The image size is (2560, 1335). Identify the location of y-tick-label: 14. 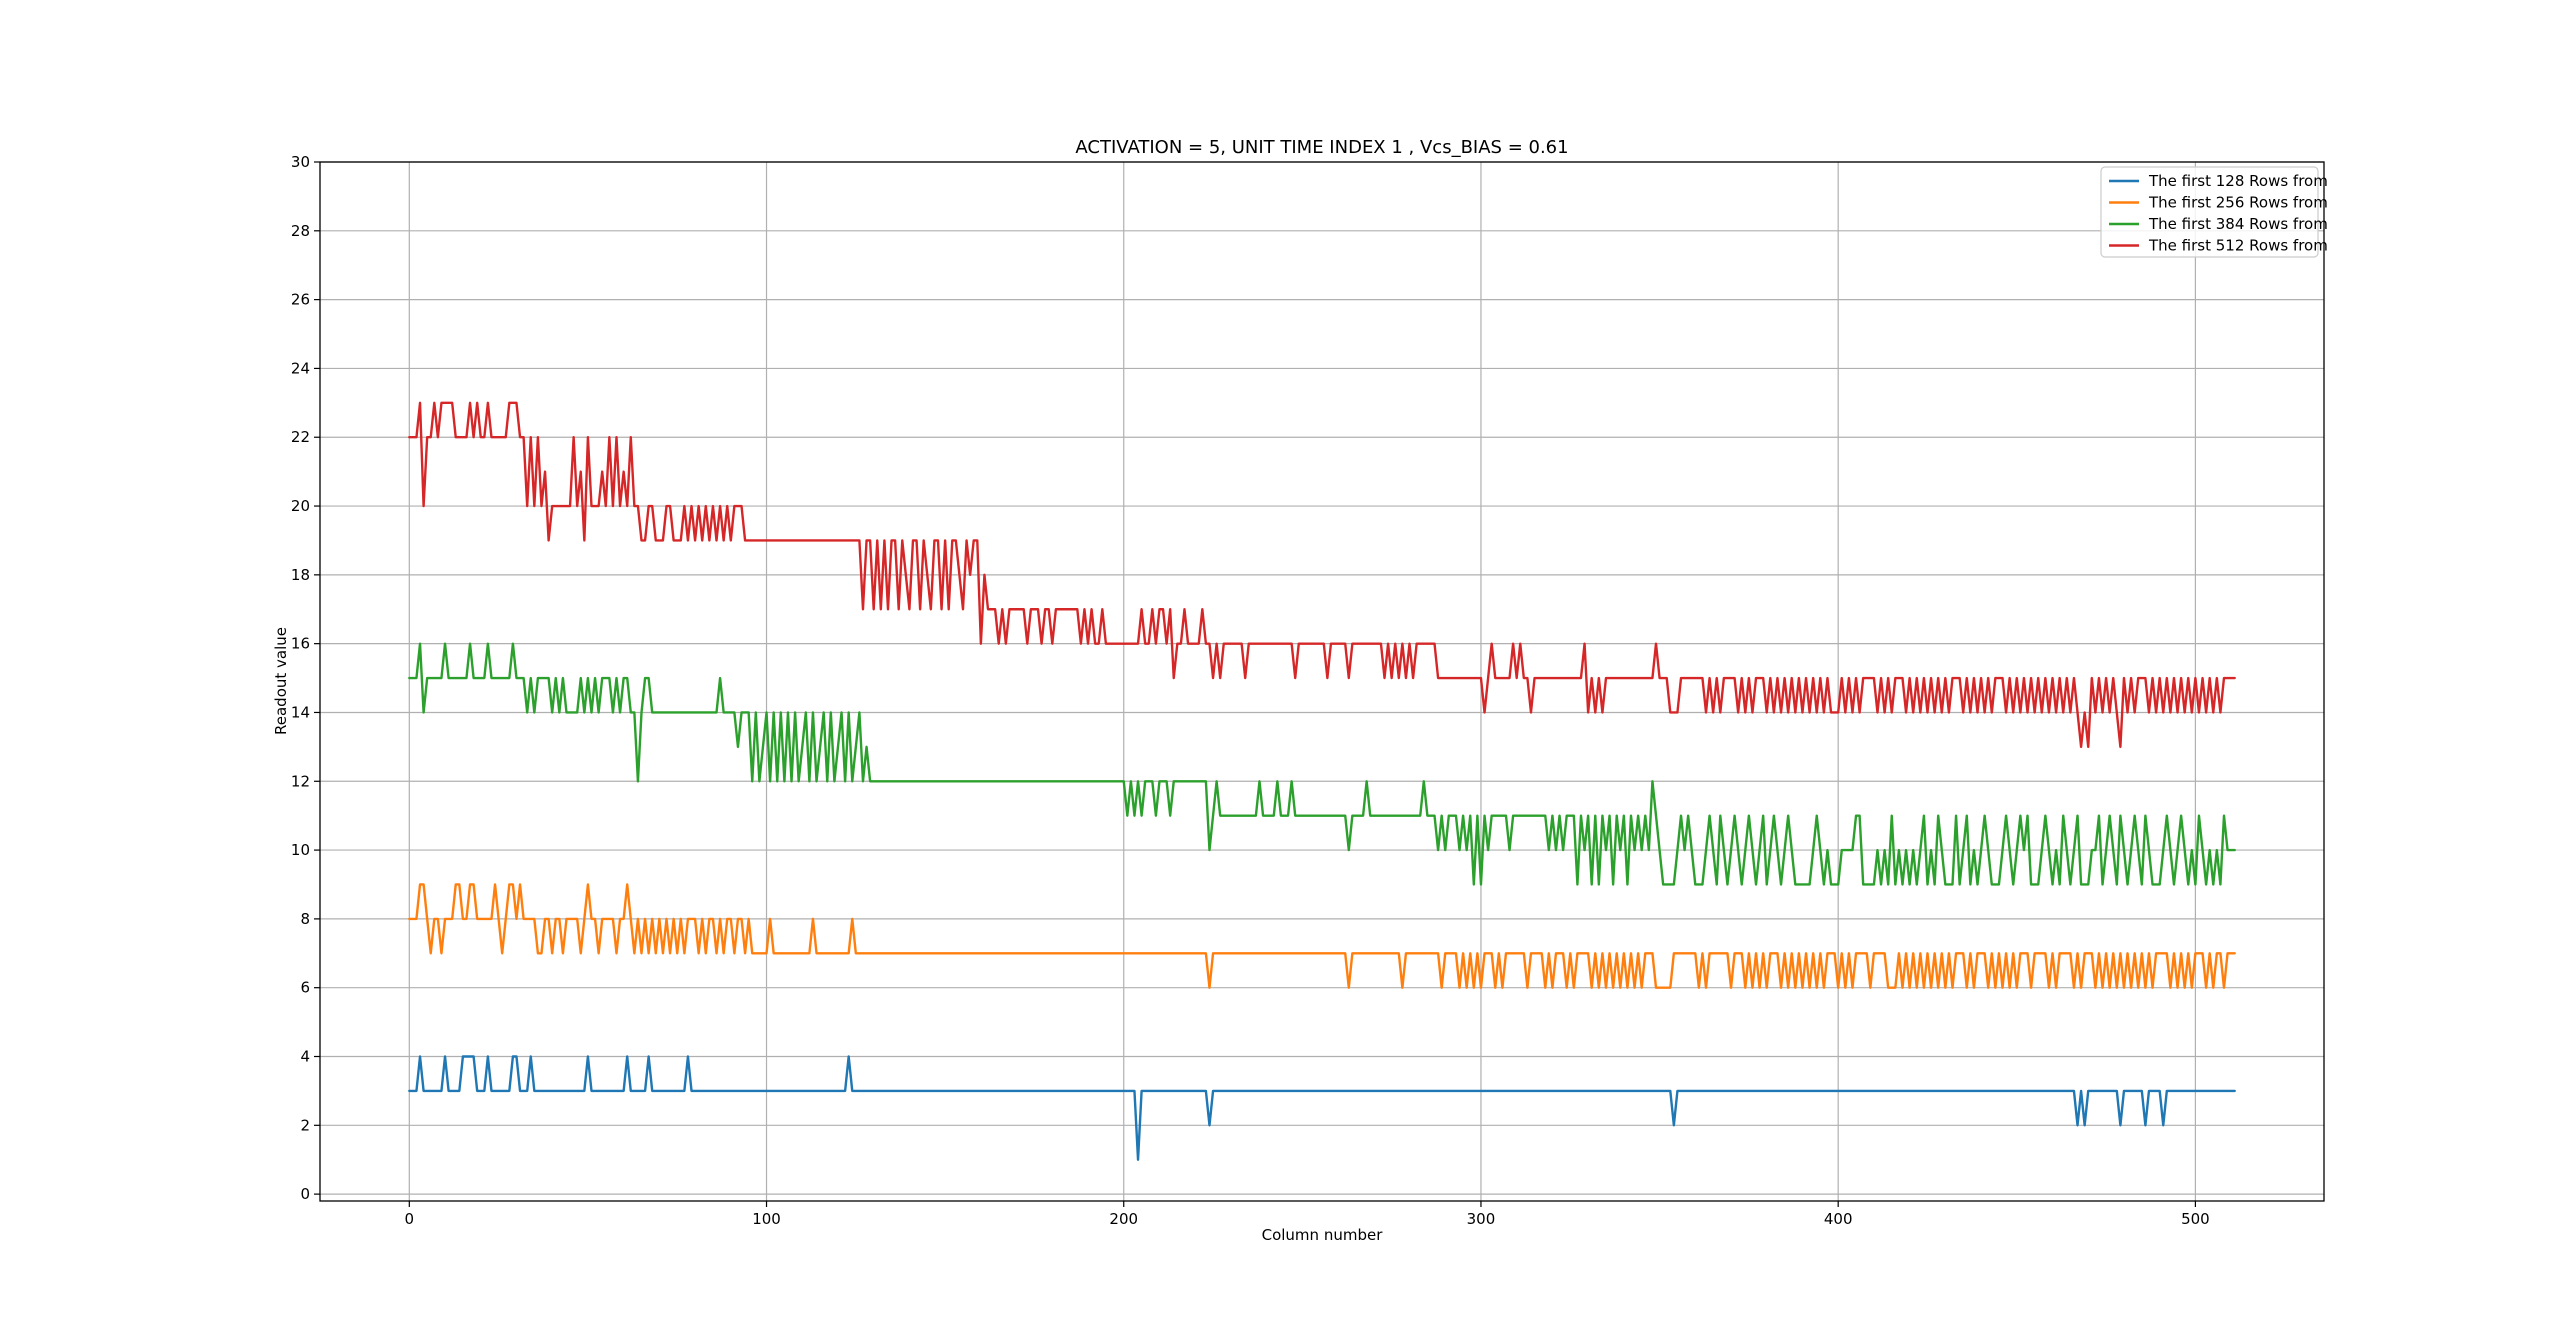
(300, 712).